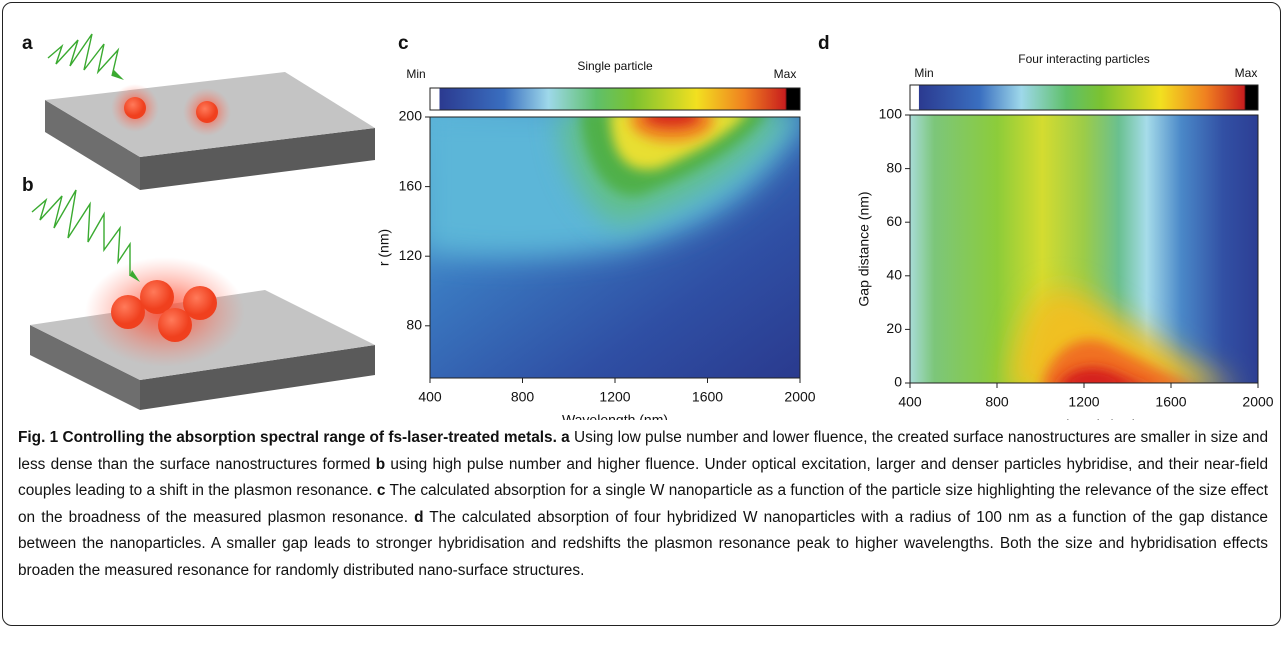 This screenshot has width=1285, height=647. Describe the element at coordinates (898, 382) in the screenshot. I see `y-tick-label: 0` at that location.